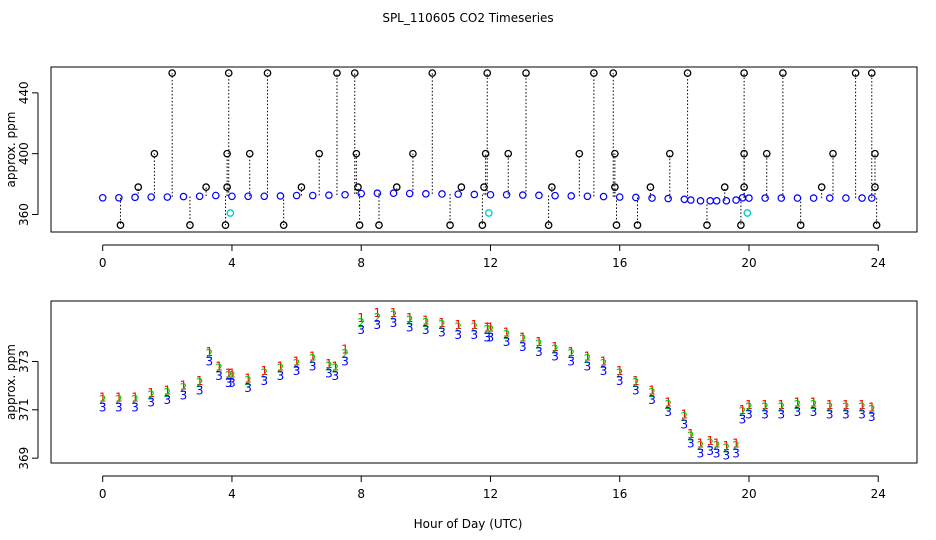  Describe the element at coordinates (361, 494) in the screenshot. I see `x-tick-label: 8` at that location.